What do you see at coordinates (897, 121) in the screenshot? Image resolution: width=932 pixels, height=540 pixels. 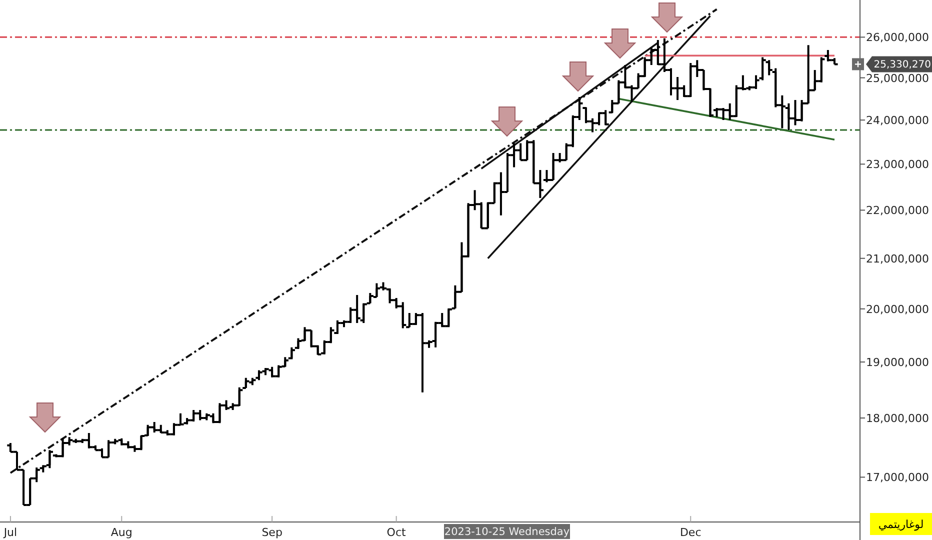 I see `y-tick-label: 24,000,000` at bounding box center [897, 121].